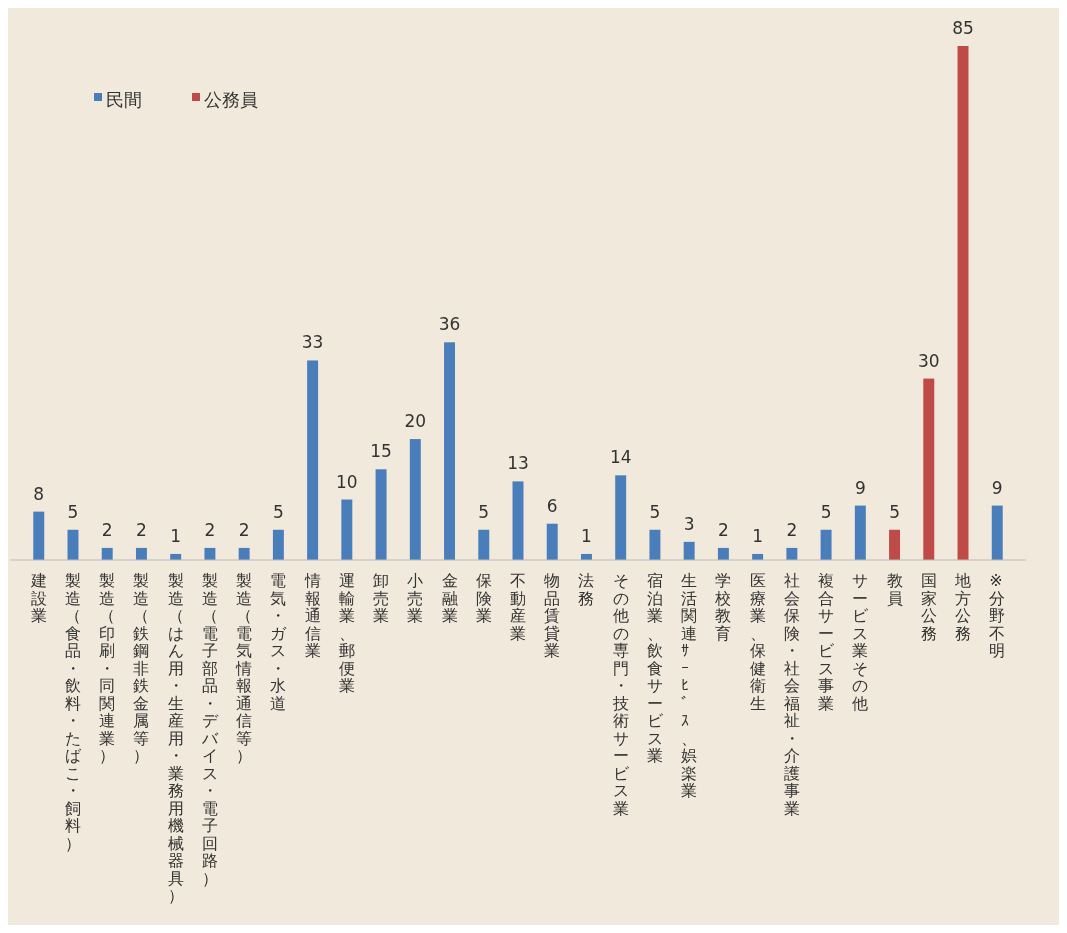  What do you see at coordinates (894, 589) in the screenshot?
I see `x-tick-label: 教員` at bounding box center [894, 589].